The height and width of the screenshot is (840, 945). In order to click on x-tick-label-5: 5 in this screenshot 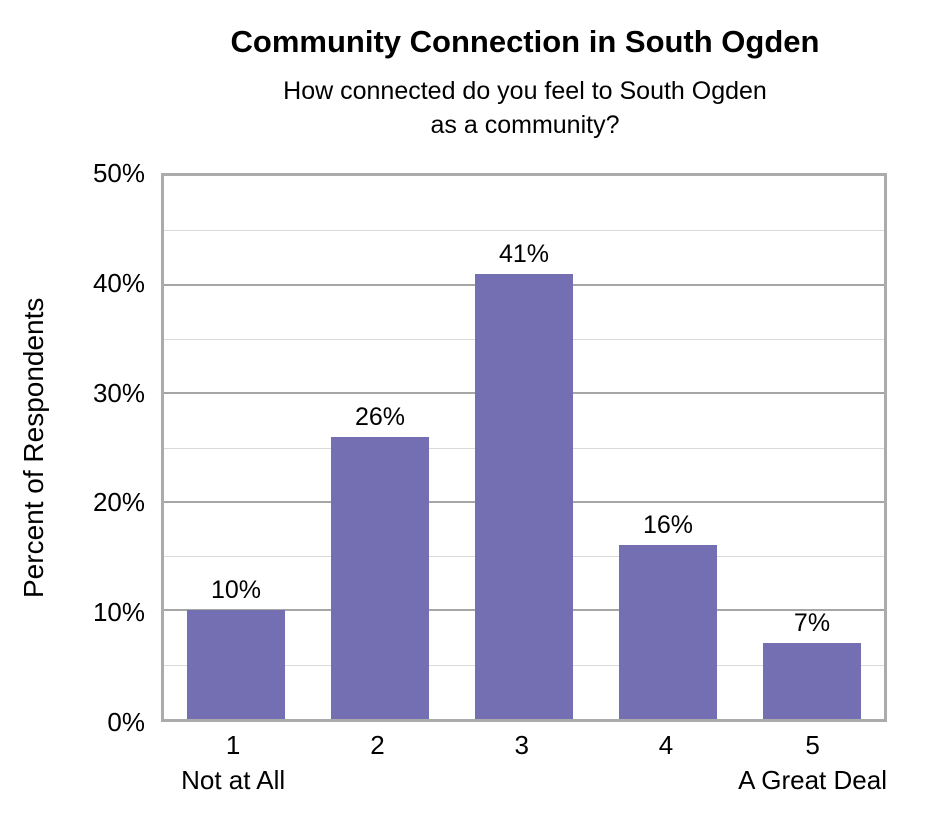, I will do `click(812, 745)`.